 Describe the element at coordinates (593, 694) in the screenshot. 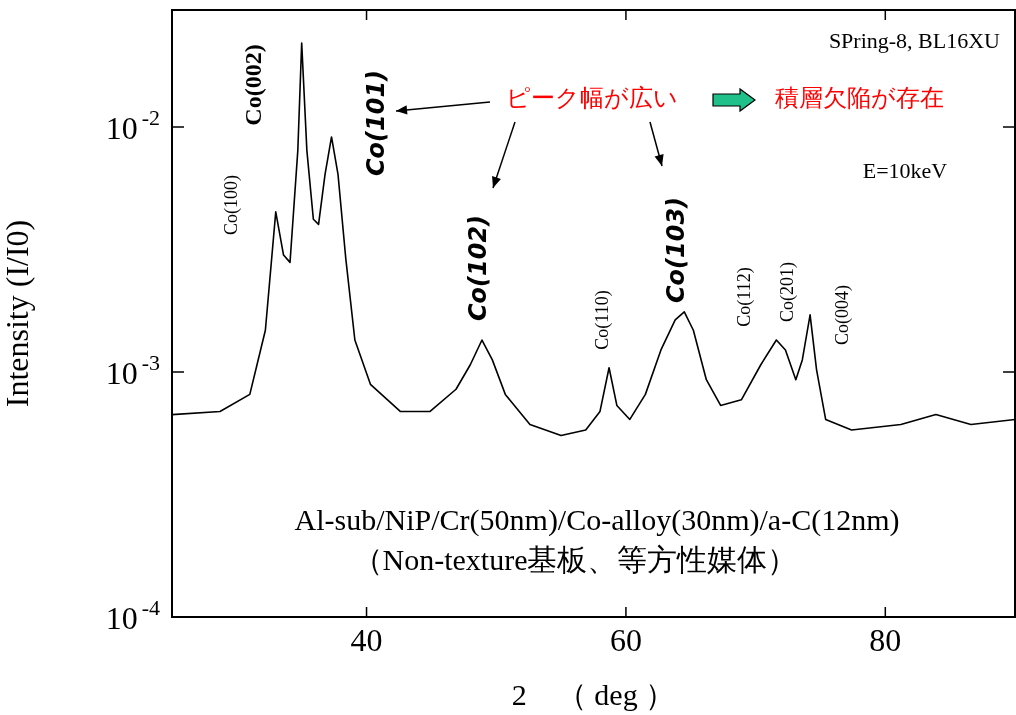

I see `x-axis-title: 2 （ deg ）` at that location.